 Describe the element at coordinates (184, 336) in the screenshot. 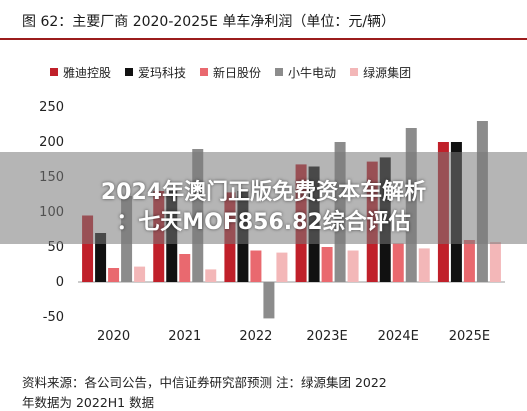

I see `x-tick-label: 2021` at that location.